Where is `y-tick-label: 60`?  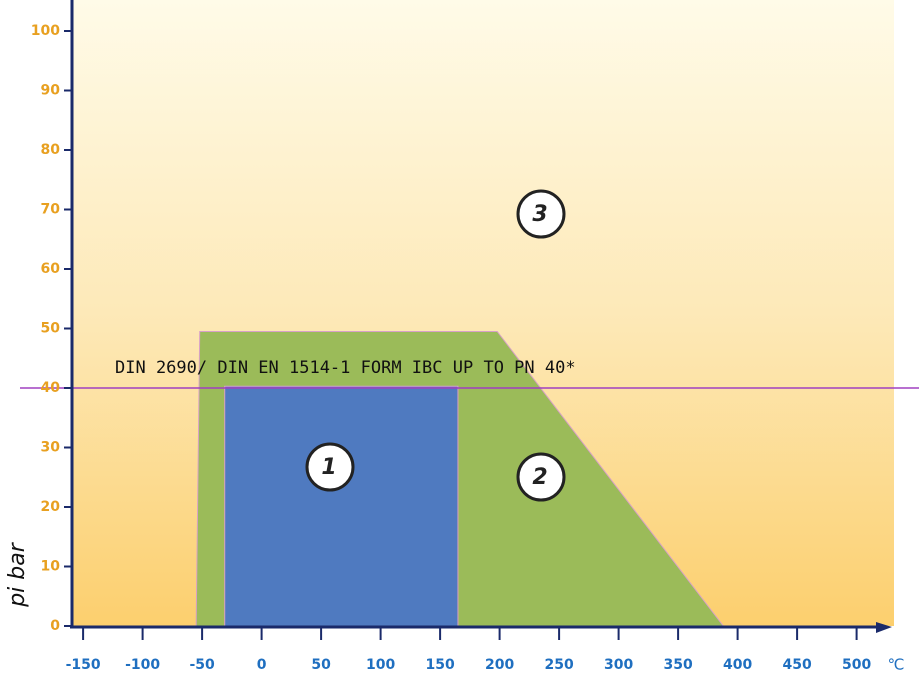
y-tick-label: 60 is located at coordinates (51, 269).